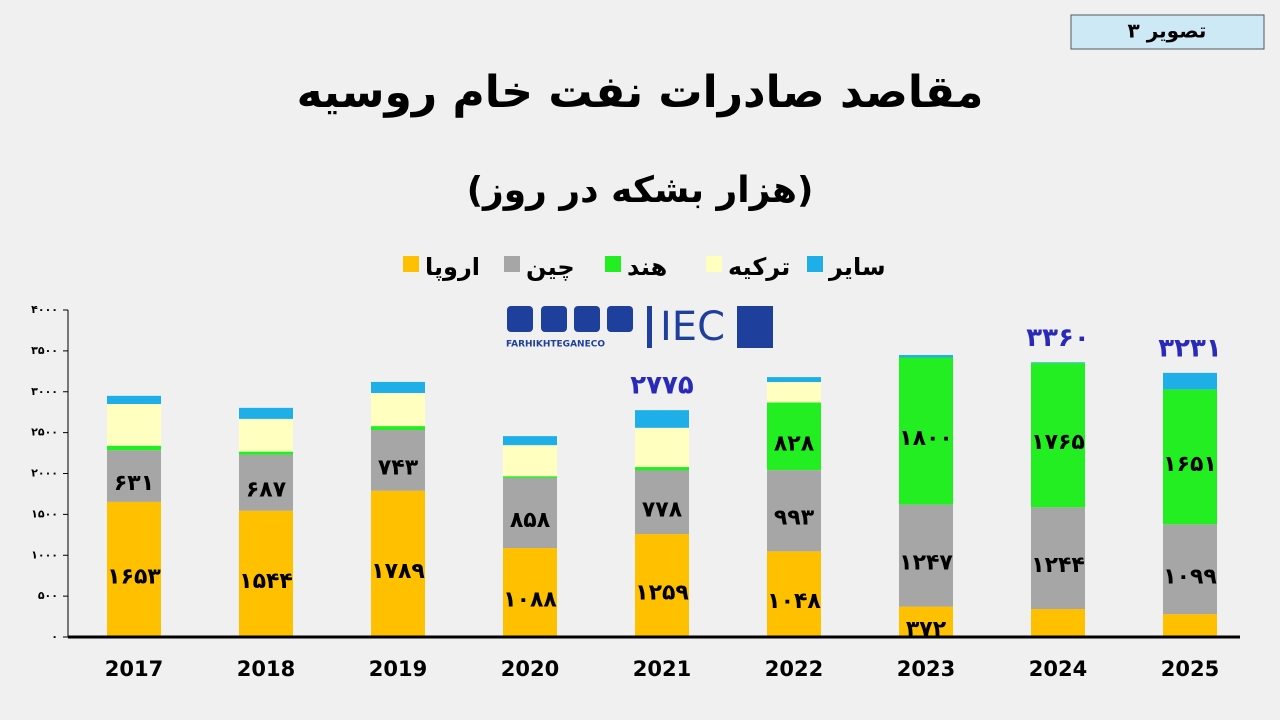 The width and height of the screenshot is (1280, 720). I want to click on x-tick-label: 2022, so click(794, 669).